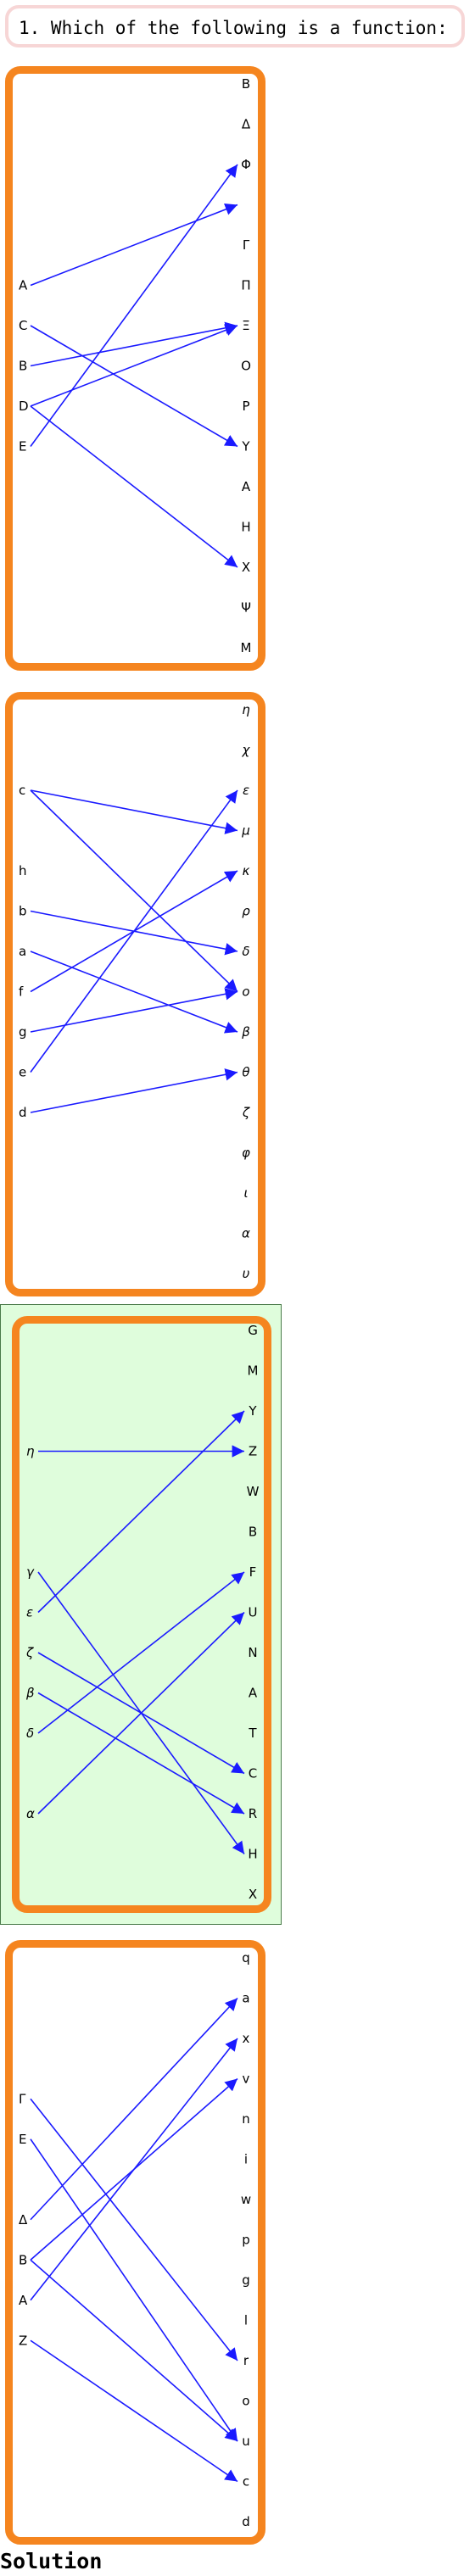  Describe the element at coordinates (23, 325) in the screenshot. I see `domain-element: C` at that location.